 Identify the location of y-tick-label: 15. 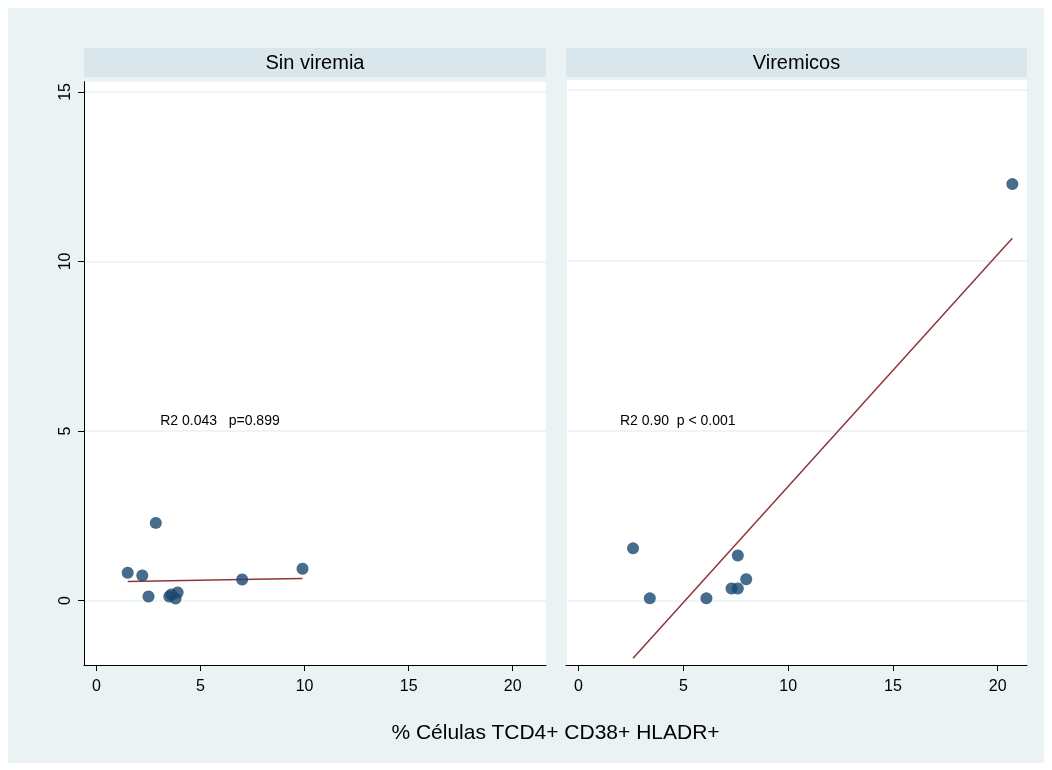
(64, 91).